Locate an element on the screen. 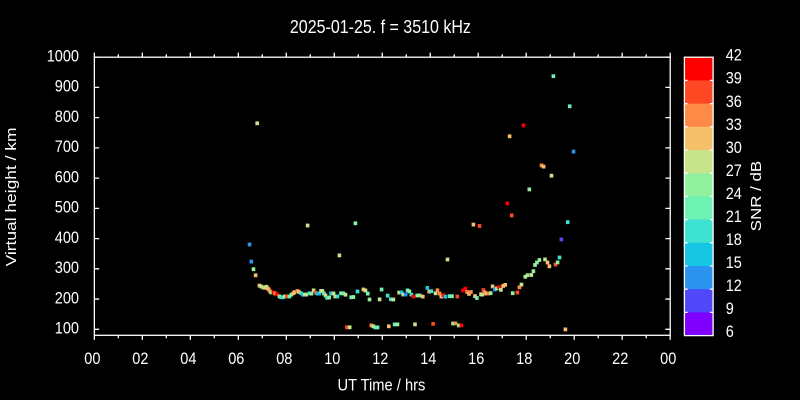 The height and width of the screenshot is (400, 800). svg-text: 42 is located at coordinates (734, 56).